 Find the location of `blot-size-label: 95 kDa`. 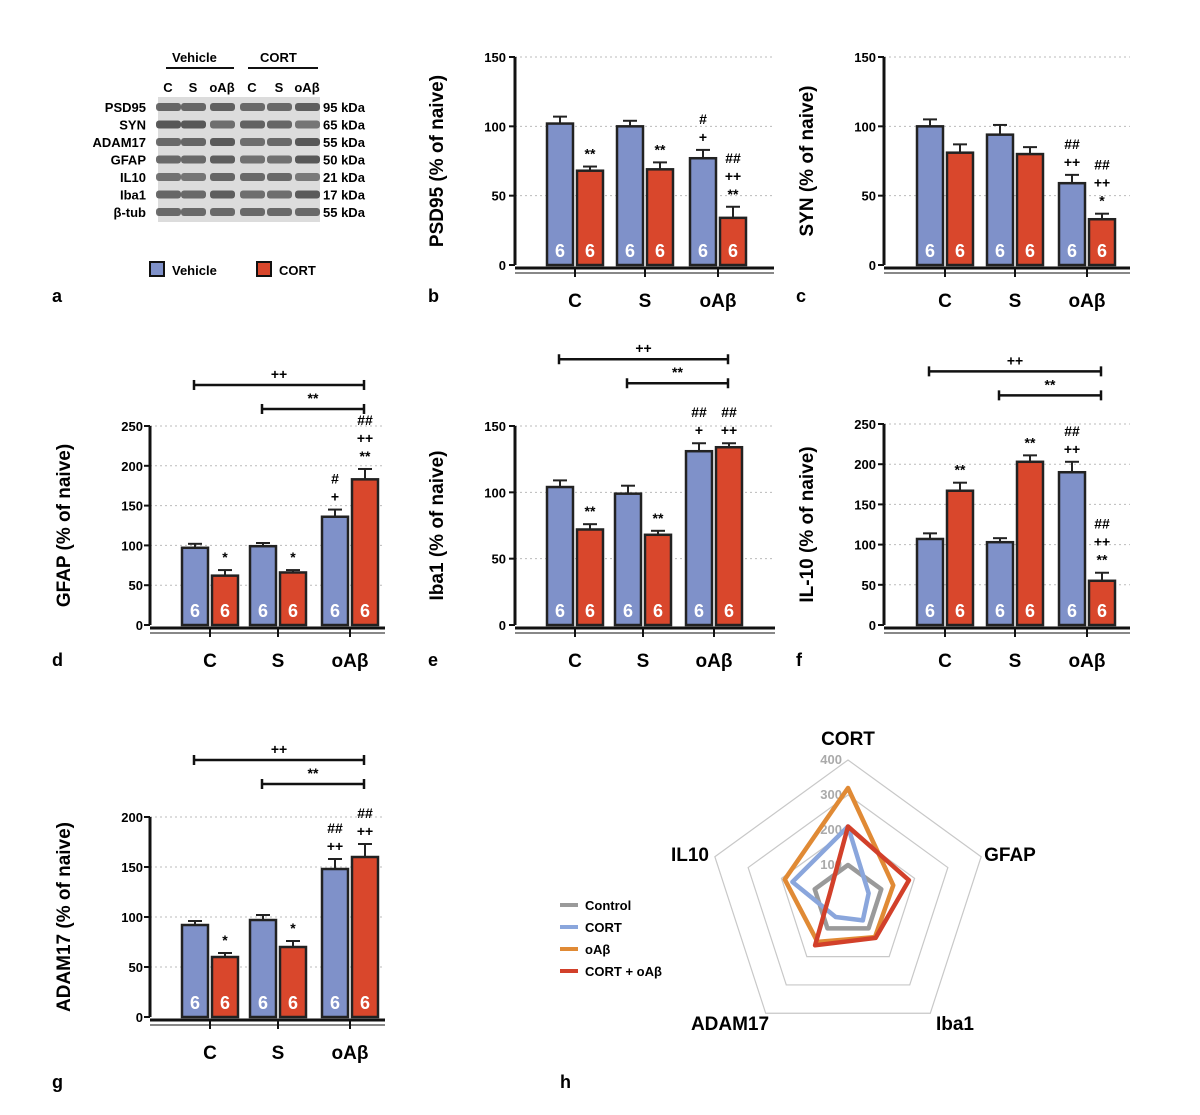

blot-size-label: 95 kDa is located at coordinates (344, 107).